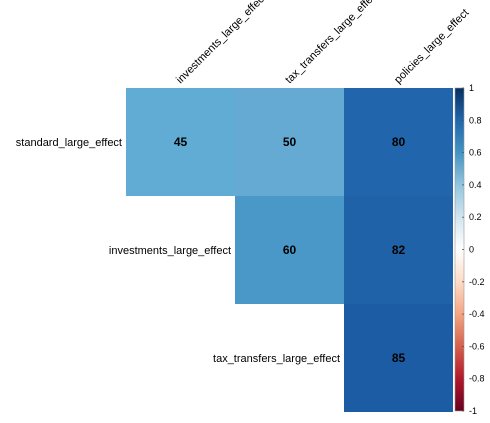  What do you see at coordinates (475, 217) in the screenshot?
I see `colorbar-tick-label: 0.2` at bounding box center [475, 217].